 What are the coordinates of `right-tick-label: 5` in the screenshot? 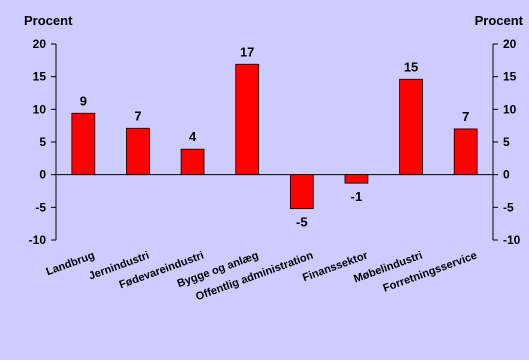 It's located at (506, 142).